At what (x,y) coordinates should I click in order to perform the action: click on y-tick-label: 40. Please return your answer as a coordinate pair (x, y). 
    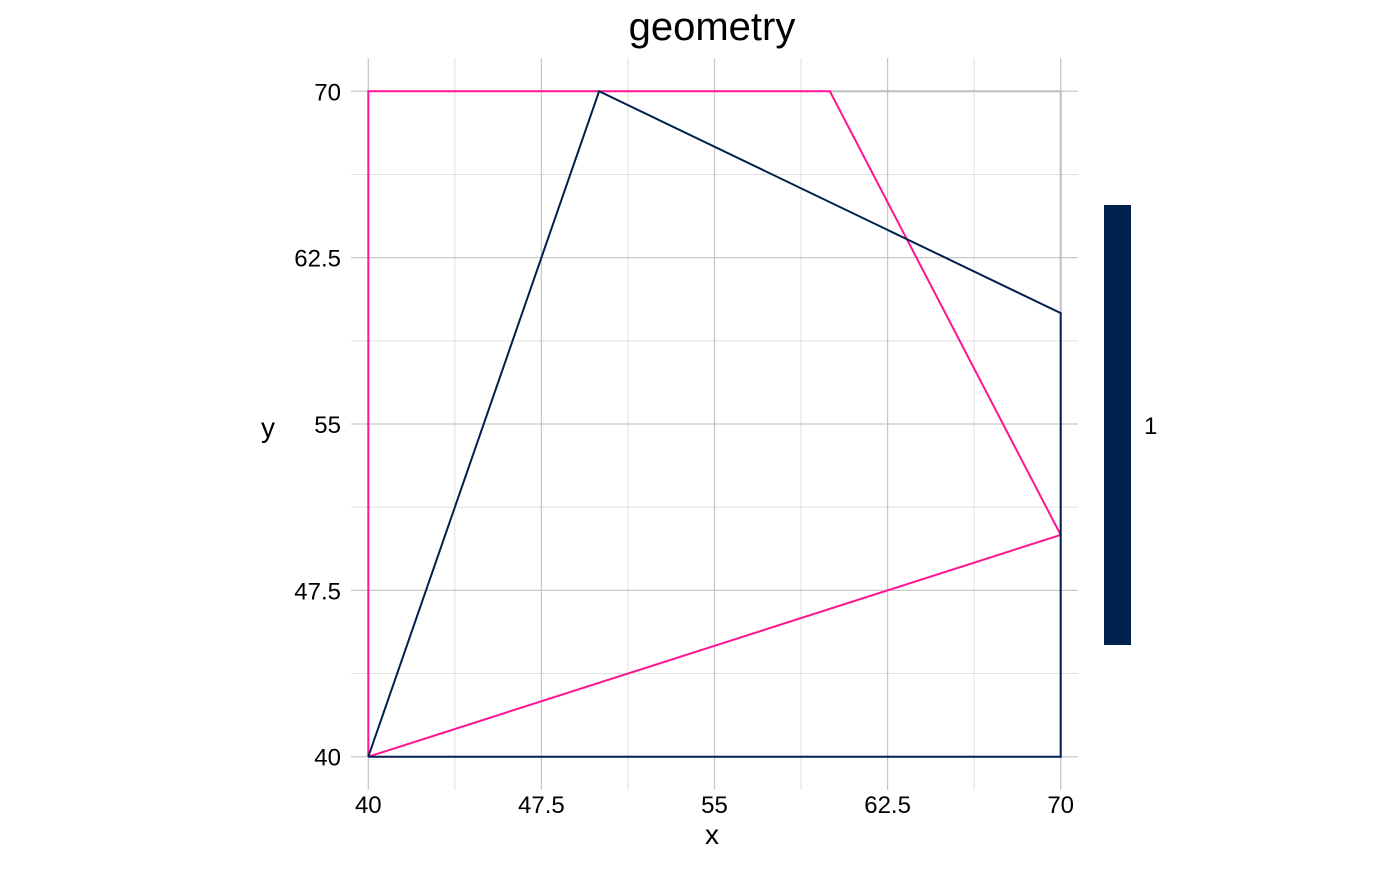
    Looking at the image, I should click on (327, 758).